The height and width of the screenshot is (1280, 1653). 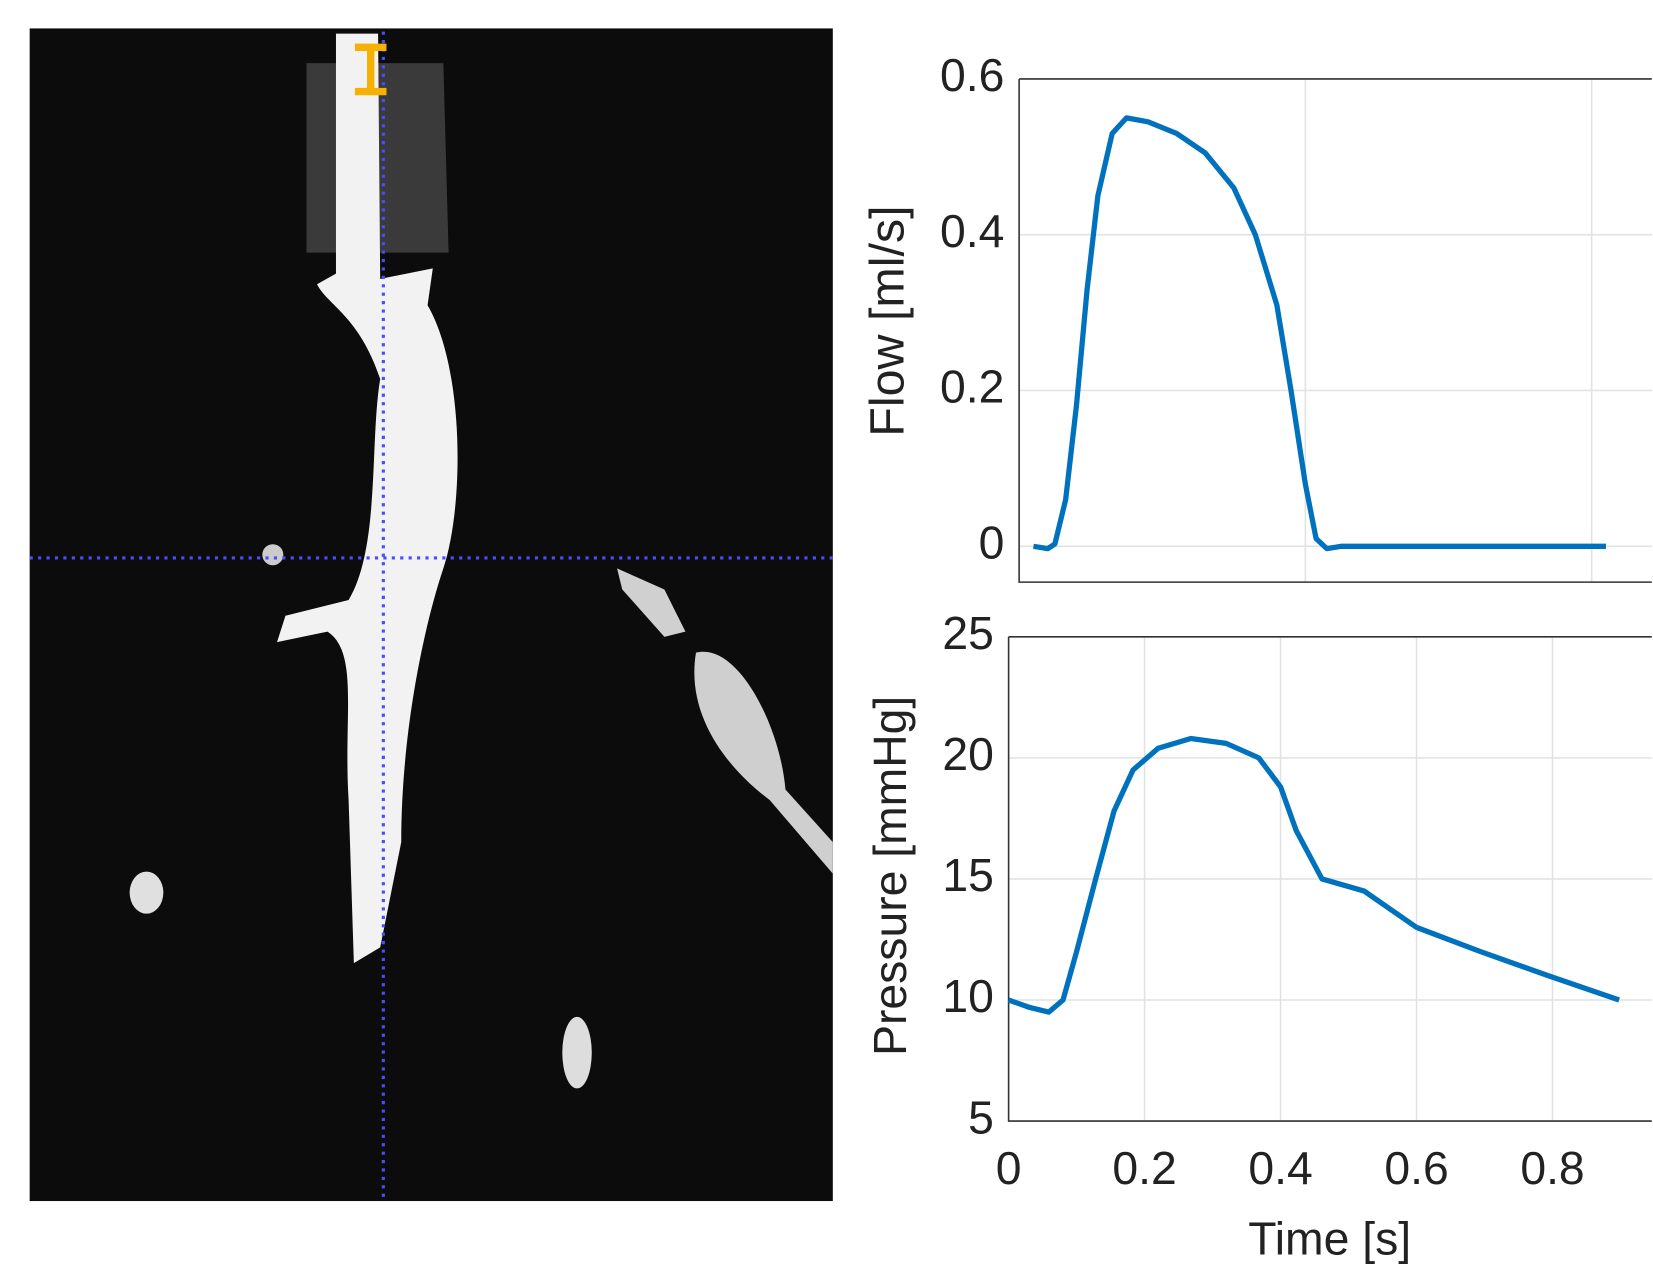 I want to click on y-axis-label: Pressure [mmHg], so click(x=890, y=876).